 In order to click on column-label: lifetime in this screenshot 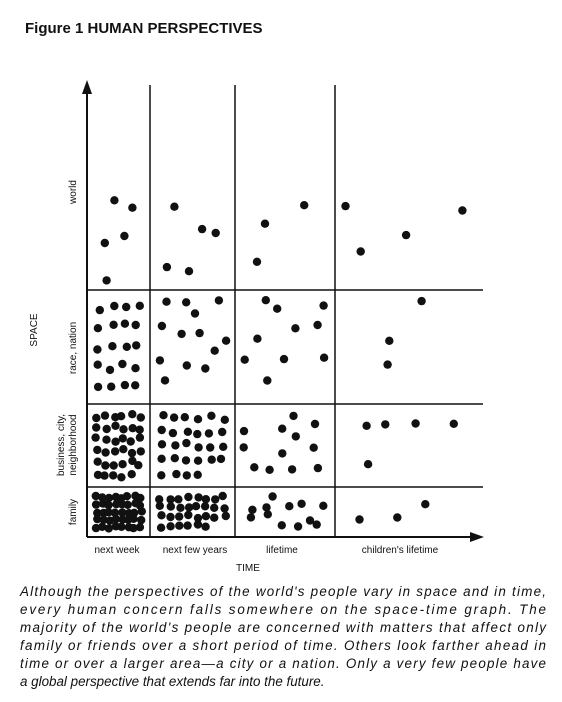, I will do `click(282, 550)`.